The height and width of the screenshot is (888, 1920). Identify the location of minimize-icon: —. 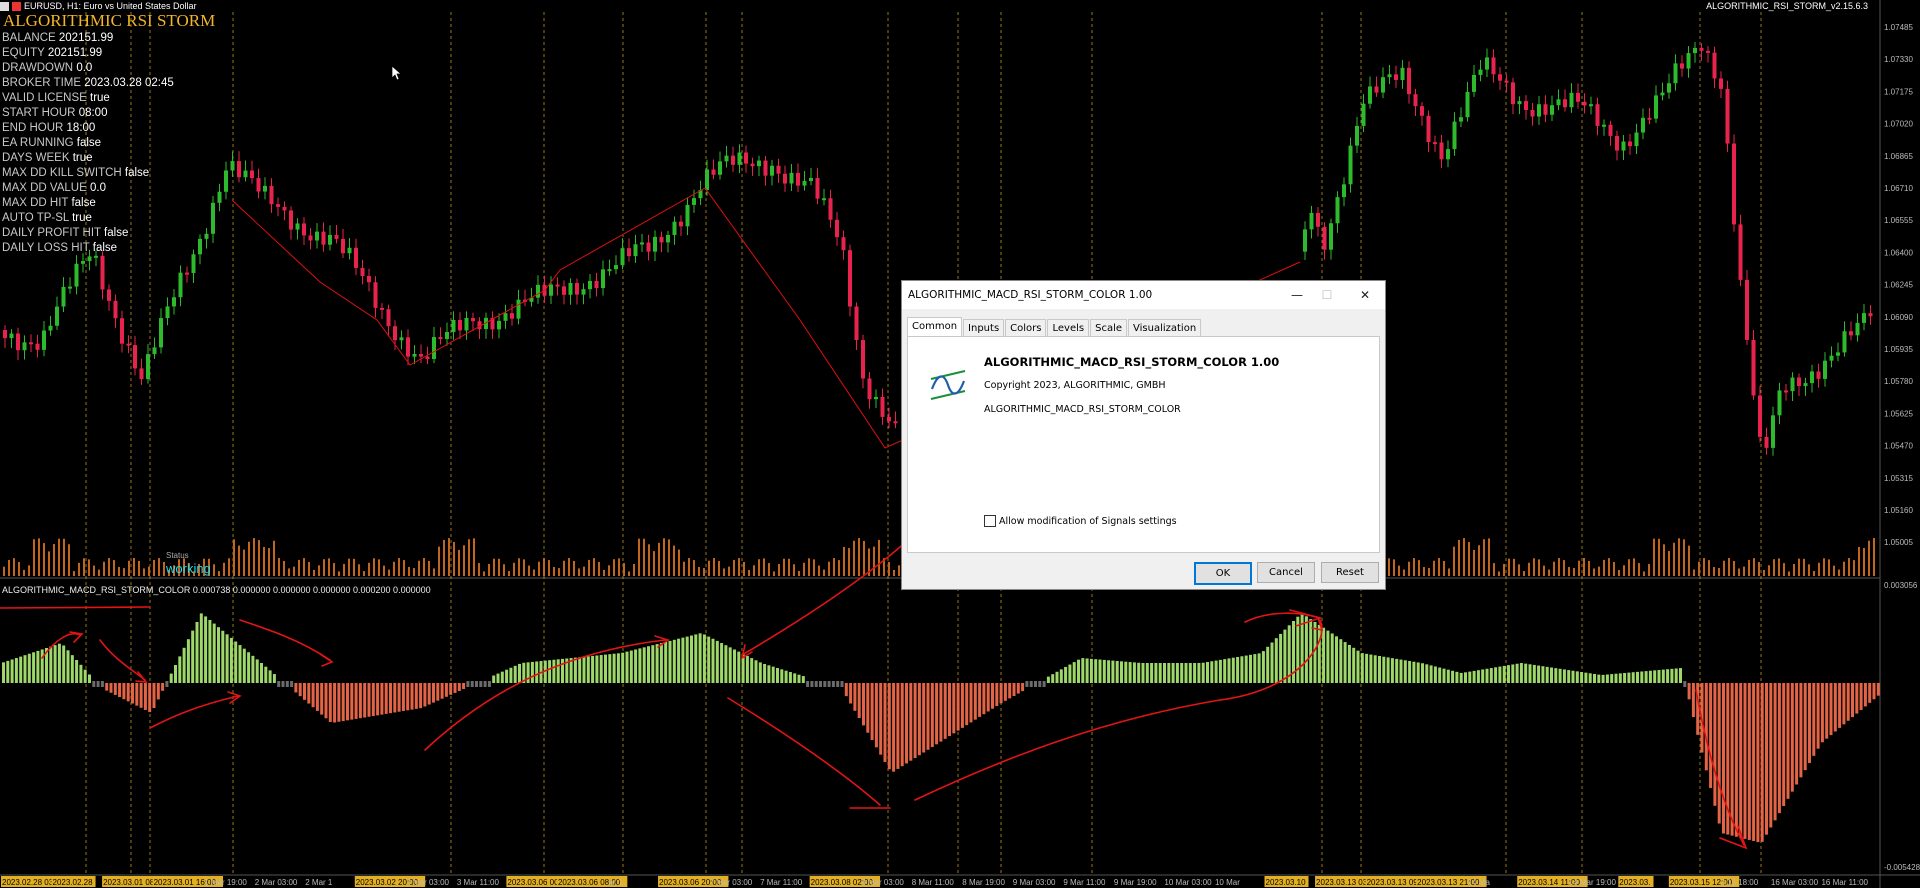
(1297, 295).